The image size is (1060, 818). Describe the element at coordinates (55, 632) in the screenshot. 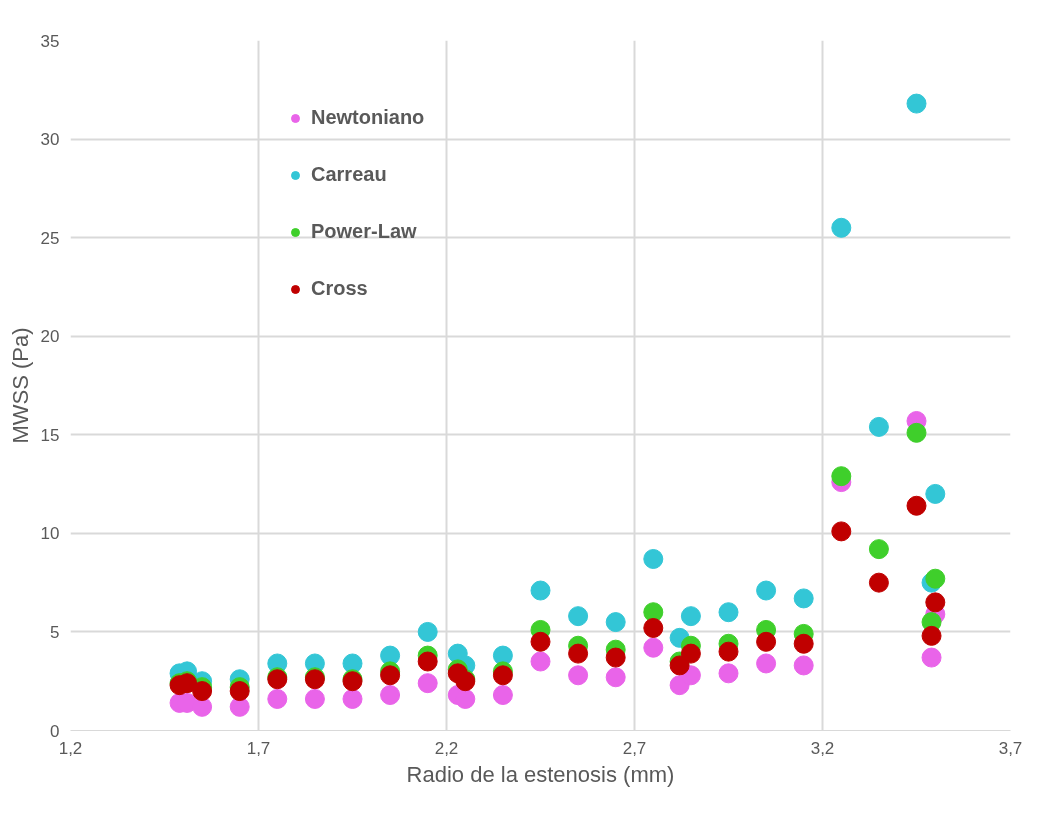

I see `y-tick-label: 5` at that location.